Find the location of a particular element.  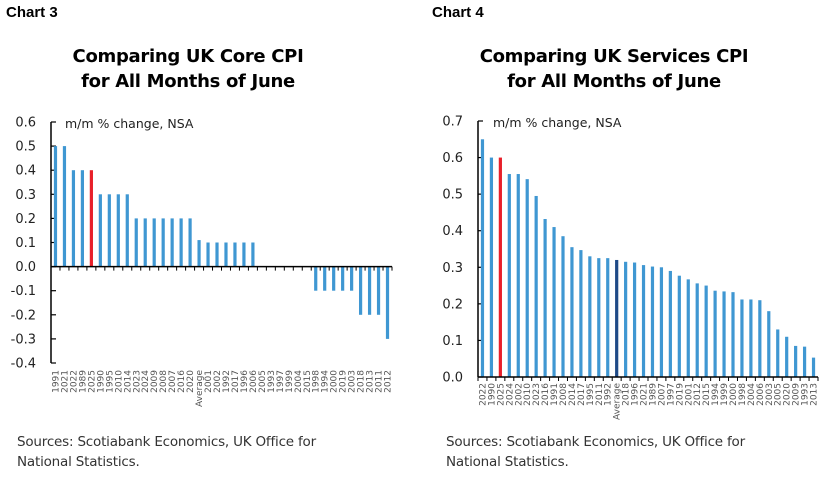

bar-2000 is located at coordinates (733, 334).